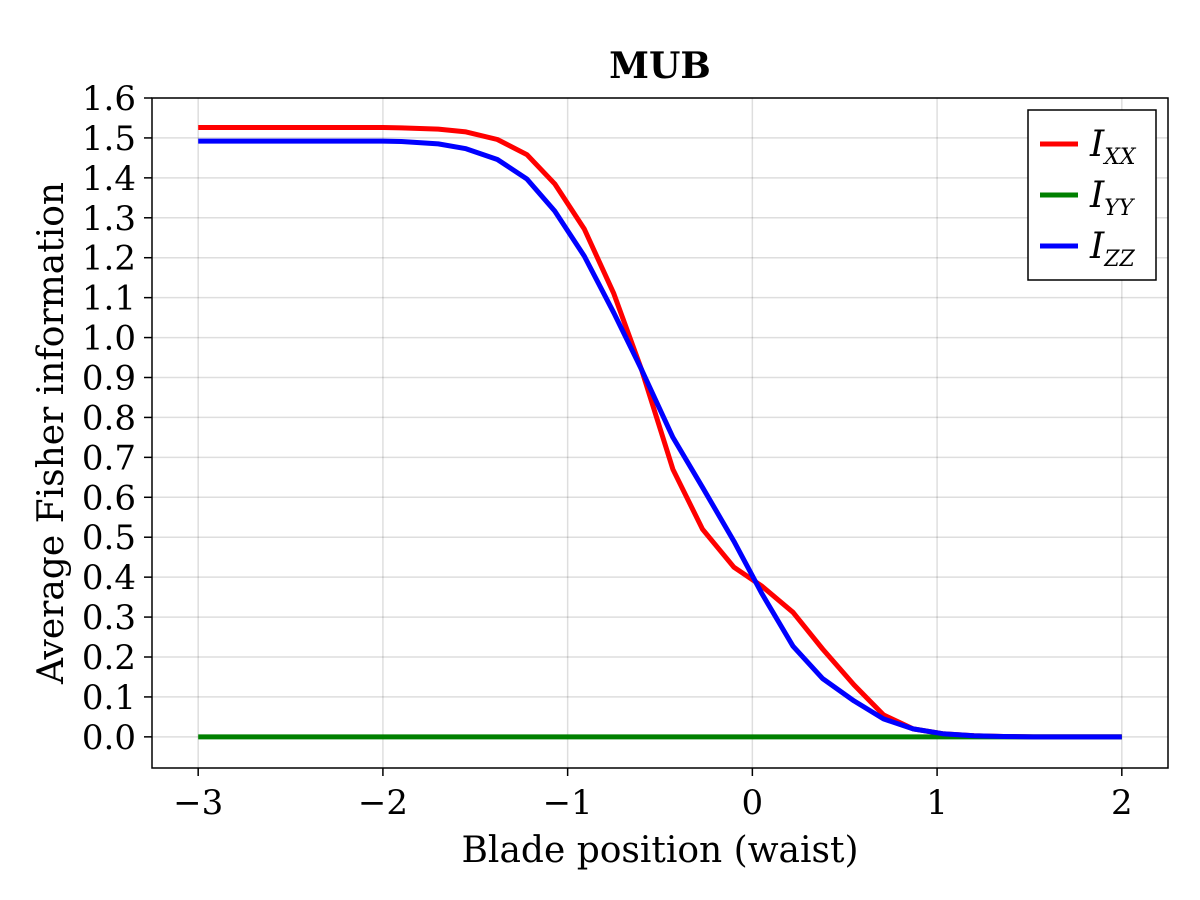 The width and height of the screenshot is (1200, 900). I want to click on y-tick-label: 0.0, so click(109, 738).